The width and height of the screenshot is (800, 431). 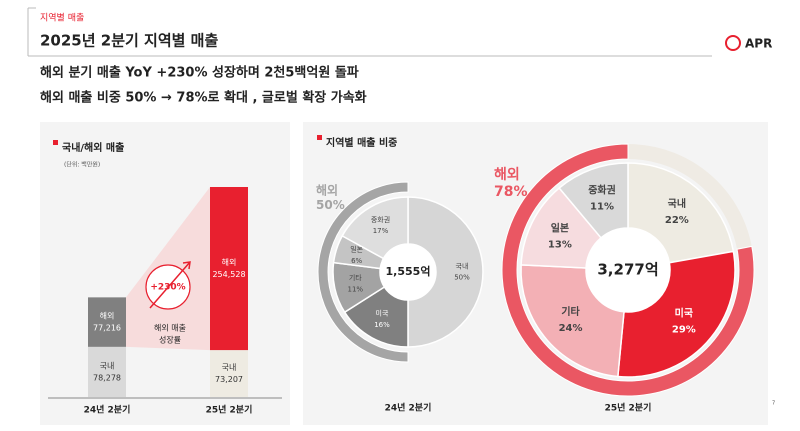 I want to click on value-label: 17%, so click(x=381, y=231).